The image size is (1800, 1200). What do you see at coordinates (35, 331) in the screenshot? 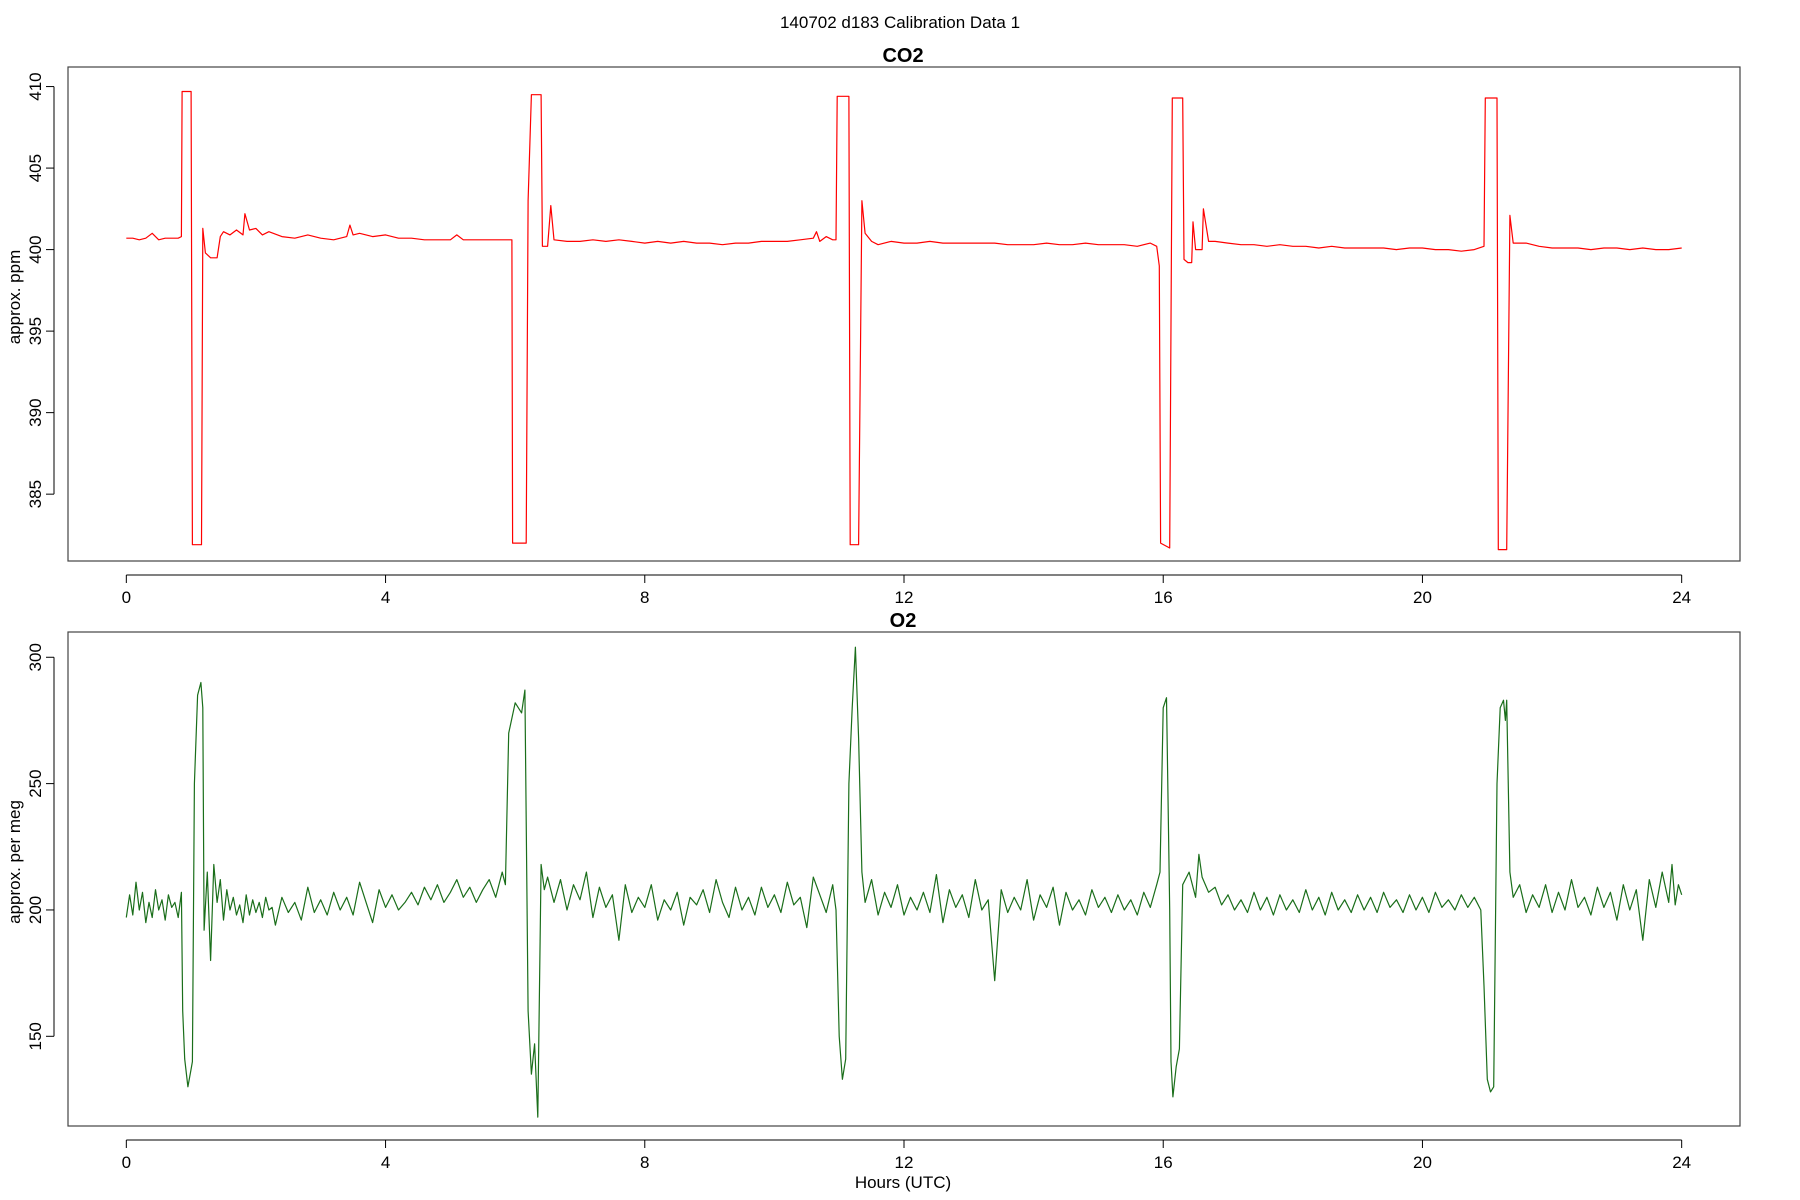
I see `co2-y-tick-label: 395` at bounding box center [35, 331].